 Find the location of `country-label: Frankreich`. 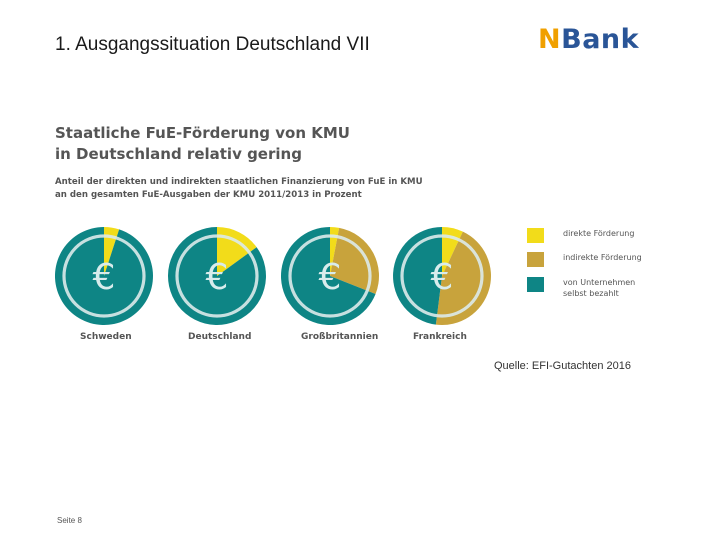

country-label: Frankreich is located at coordinates (440, 337).